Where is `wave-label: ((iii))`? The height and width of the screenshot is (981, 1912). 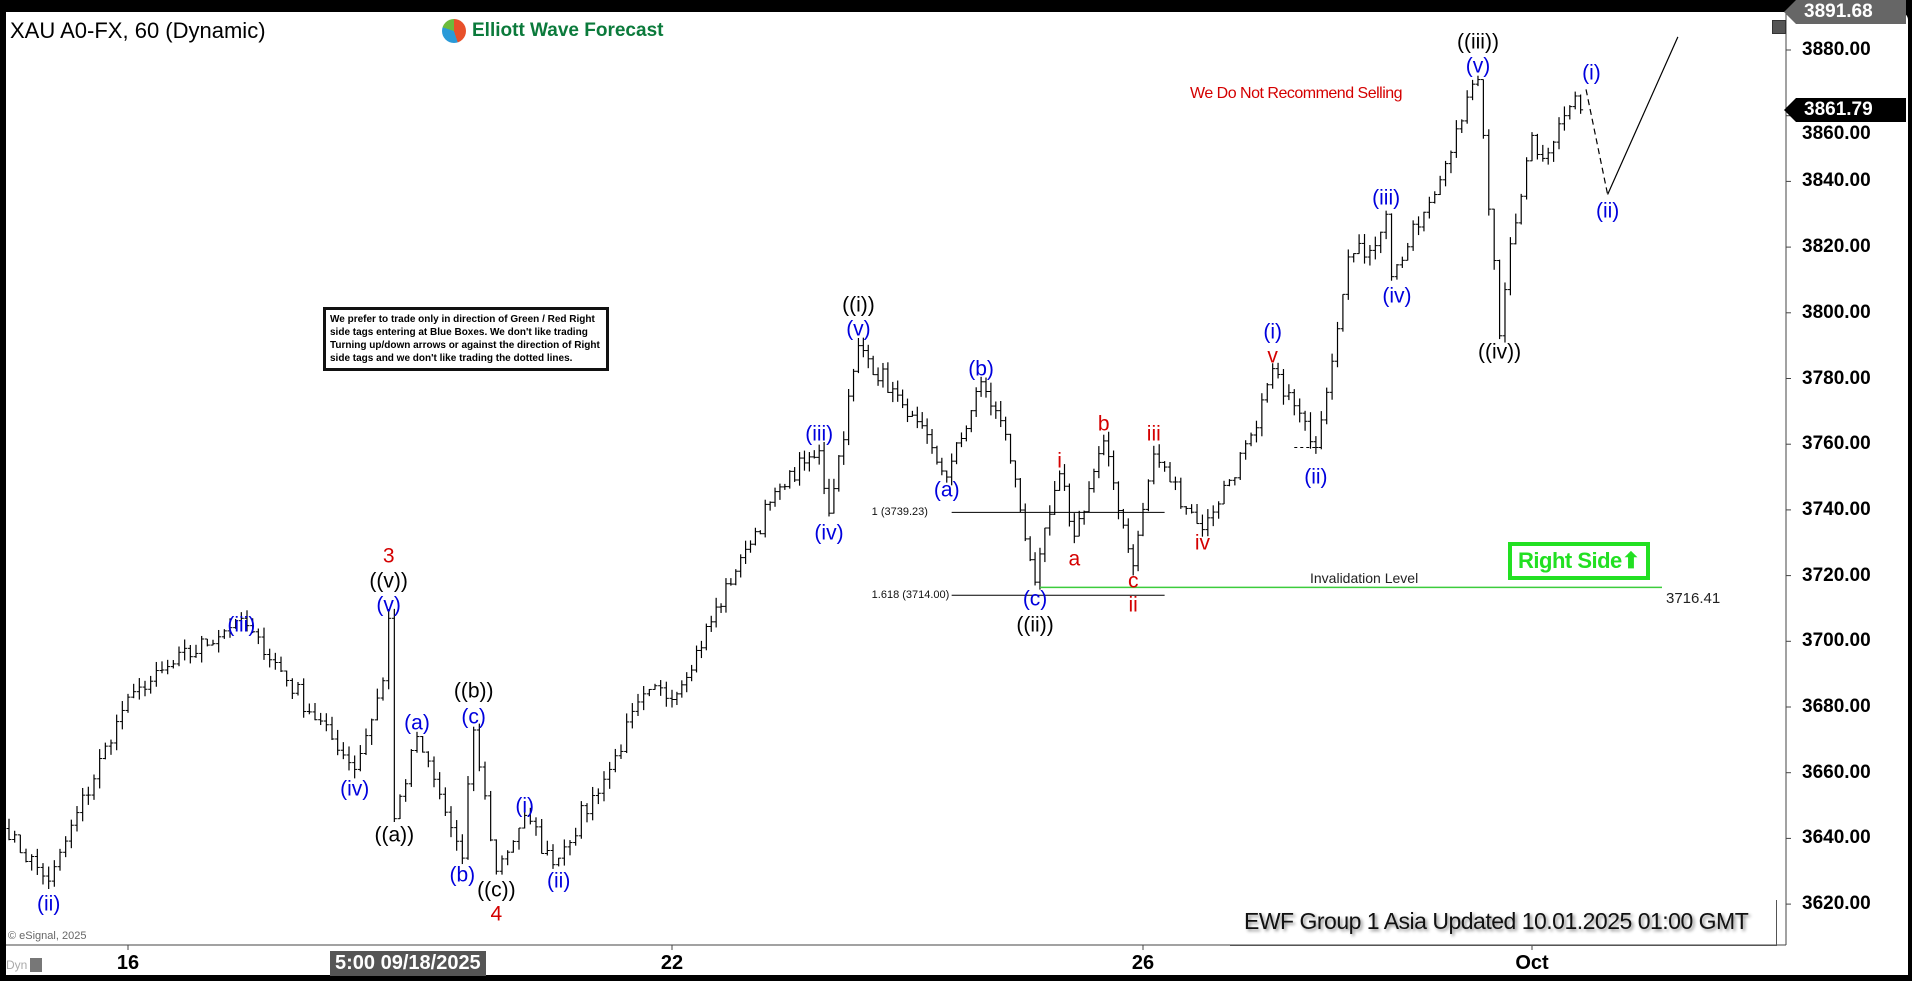
wave-label: ((iii)) is located at coordinates (1477, 42).